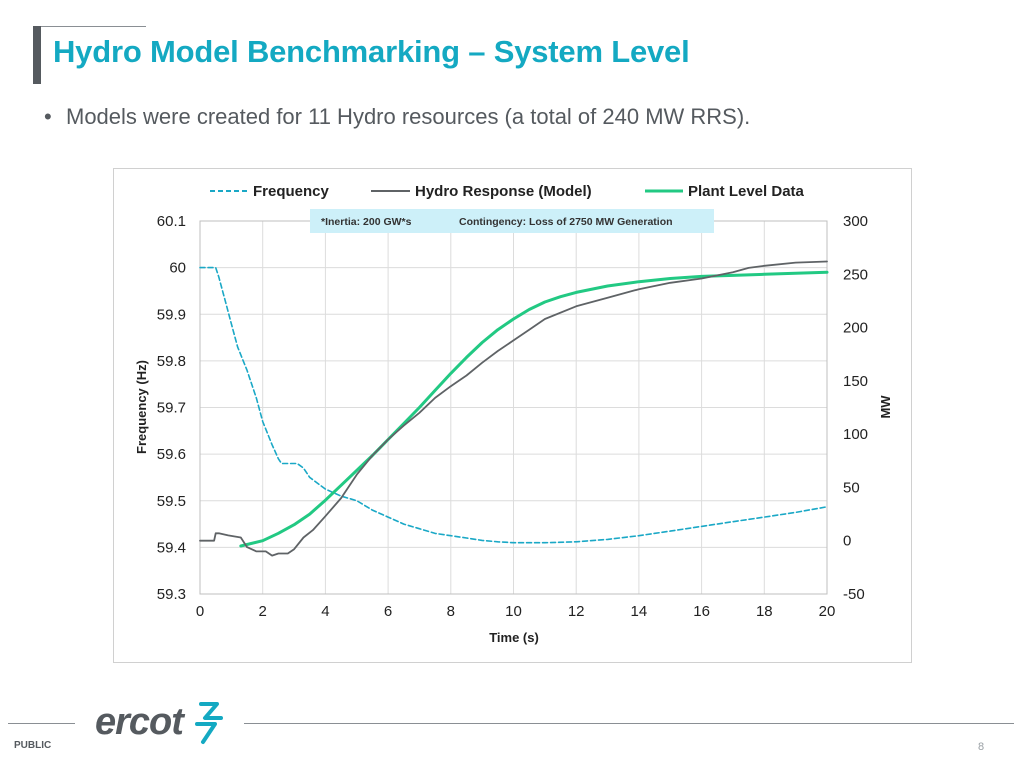 This screenshot has height=768, width=1024. What do you see at coordinates (764, 611) in the screenshot?
I see `x-tick-label: 18` at bounding box center [764, 611].